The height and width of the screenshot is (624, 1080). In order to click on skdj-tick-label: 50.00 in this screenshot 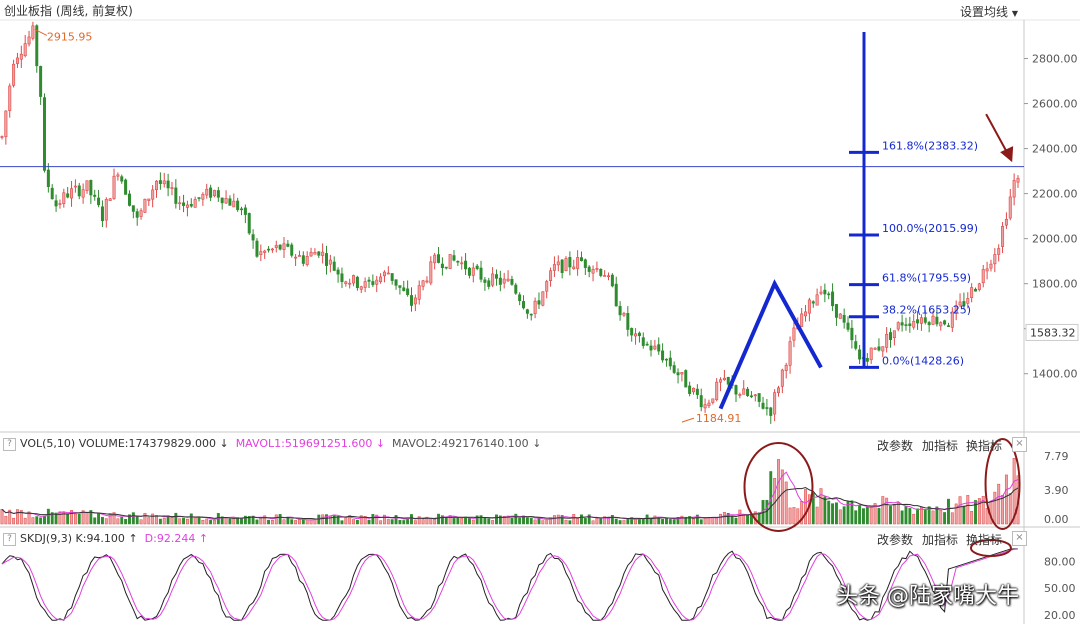, I will do `click(1060, 588)`.